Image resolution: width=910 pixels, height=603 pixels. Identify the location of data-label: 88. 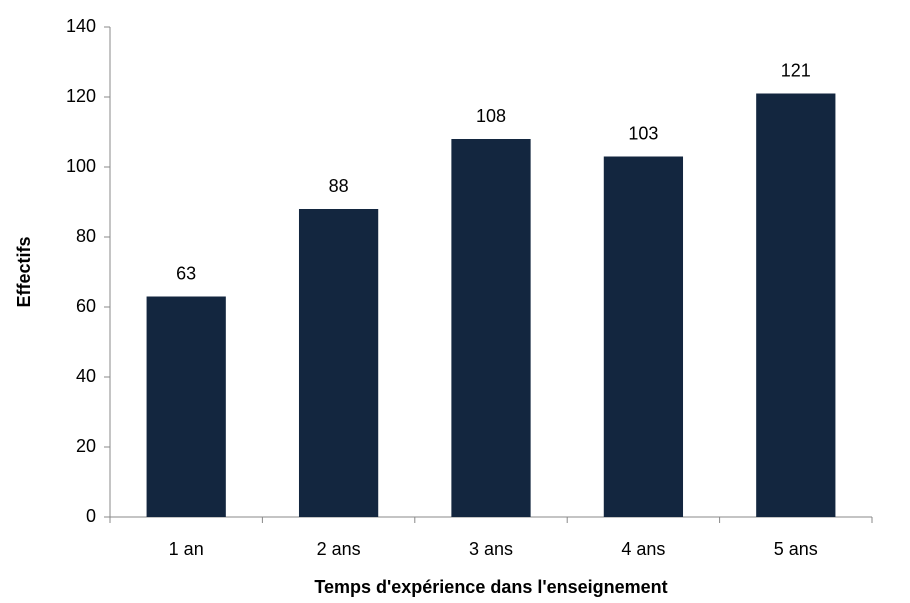
(339, 186).